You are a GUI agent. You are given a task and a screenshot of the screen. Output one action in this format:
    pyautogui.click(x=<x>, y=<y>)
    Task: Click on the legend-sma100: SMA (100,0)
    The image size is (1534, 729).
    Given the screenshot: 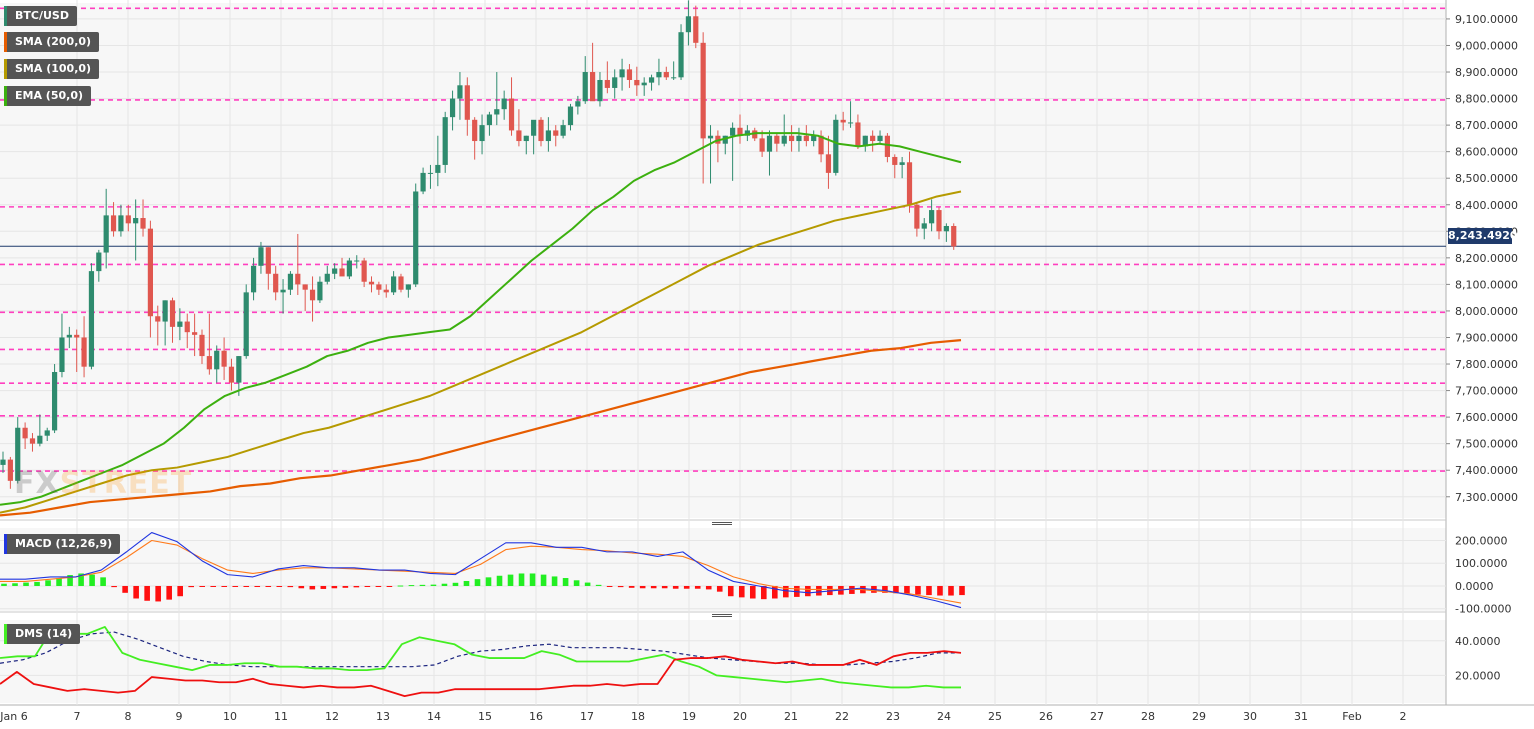 What is the action you would take?
    pyautogui.click(x=52, y=69)
    